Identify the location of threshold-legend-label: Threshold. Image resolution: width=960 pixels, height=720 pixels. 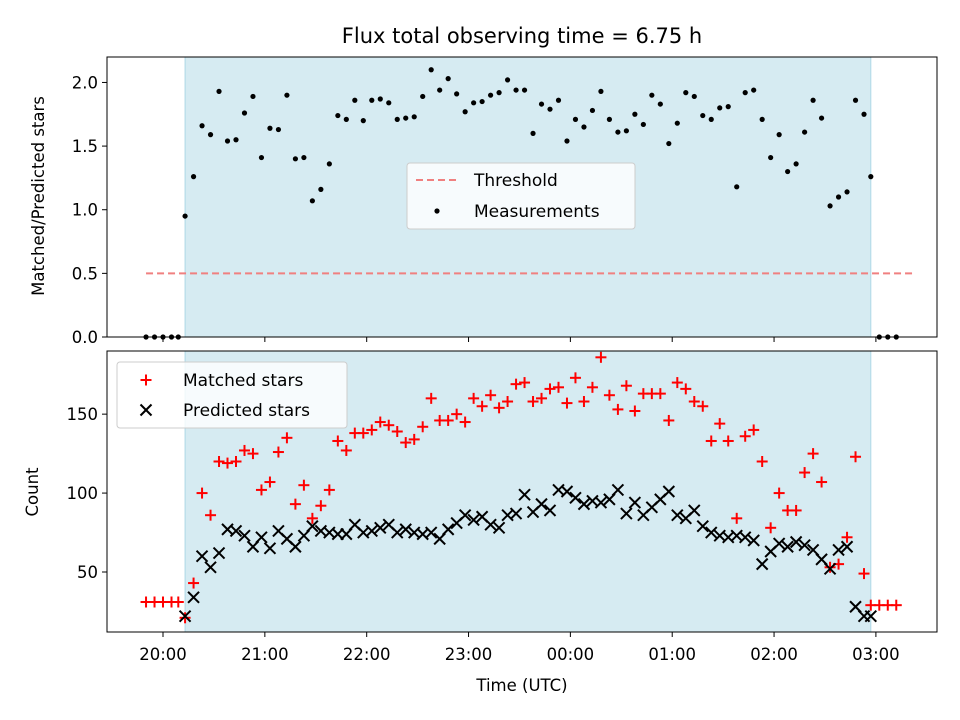
(515, 181).